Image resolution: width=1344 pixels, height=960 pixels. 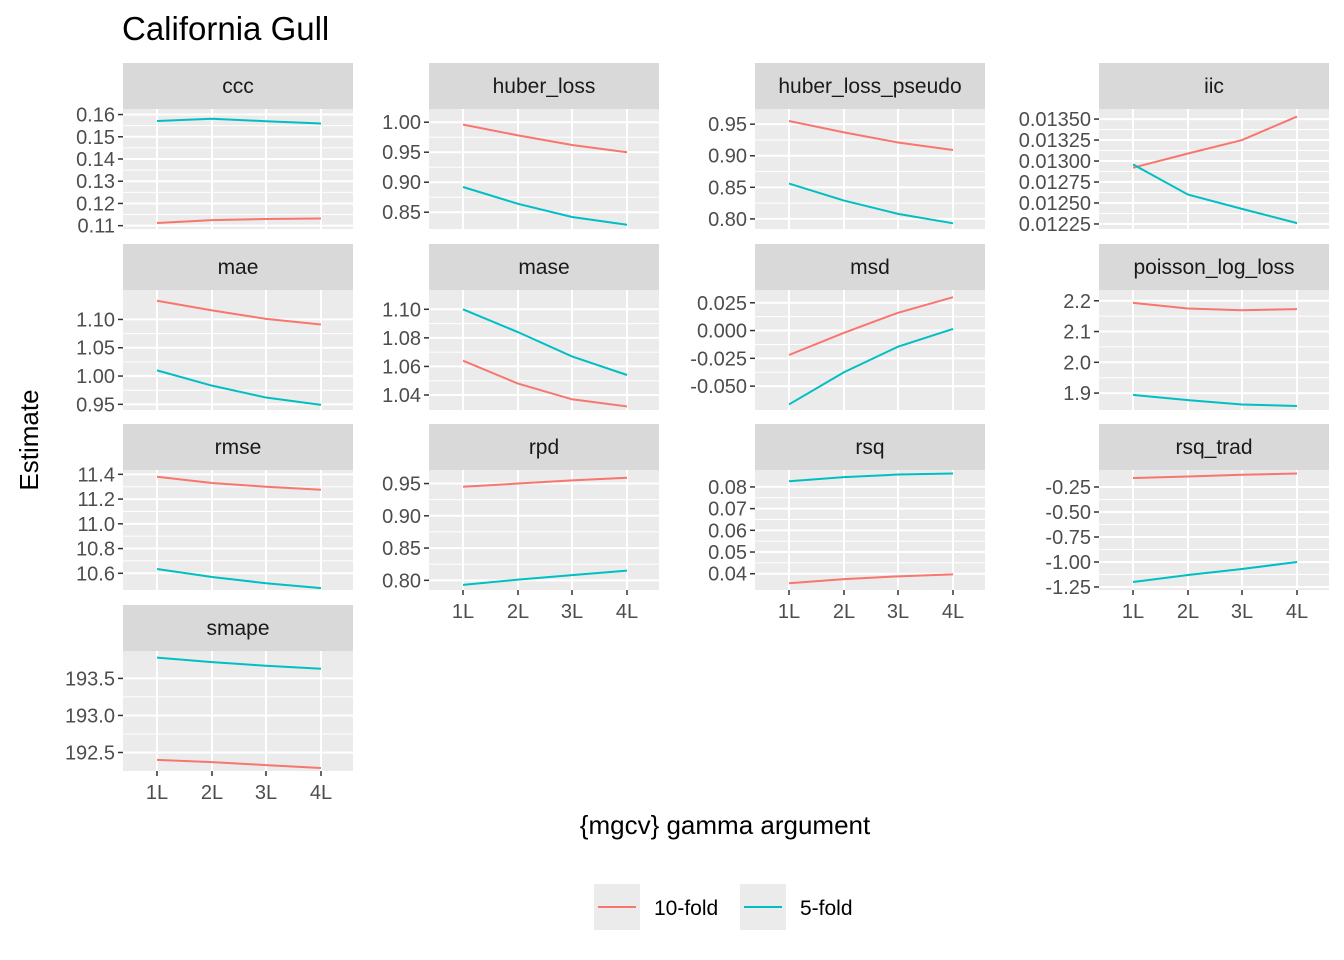 What do you see at coordinates (95, 182) in the screenshot?
I see `y-tick-label: 0.13` at bounding box center [95, 182].